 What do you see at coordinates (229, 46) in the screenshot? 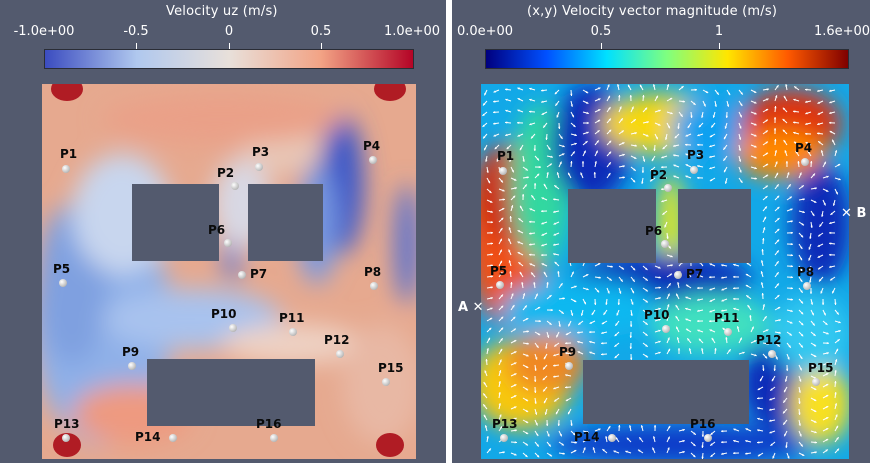
I see `uz-tick-mark` at bounding box center [229, 46].